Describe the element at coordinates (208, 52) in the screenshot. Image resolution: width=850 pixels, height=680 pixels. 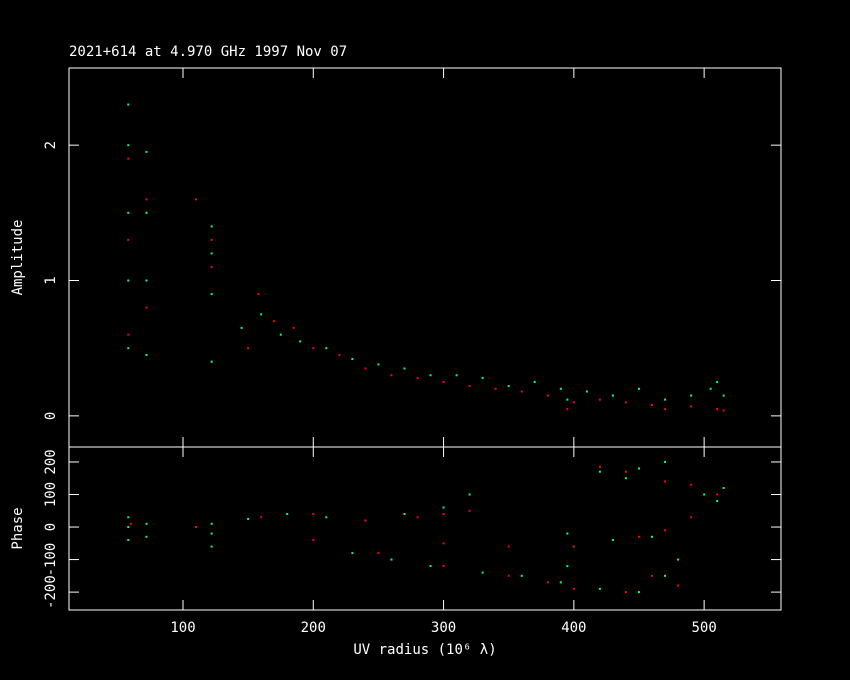
I see `chart-title: 2021+614 at 4.970 GHz 1997 Nov 07` at that location.